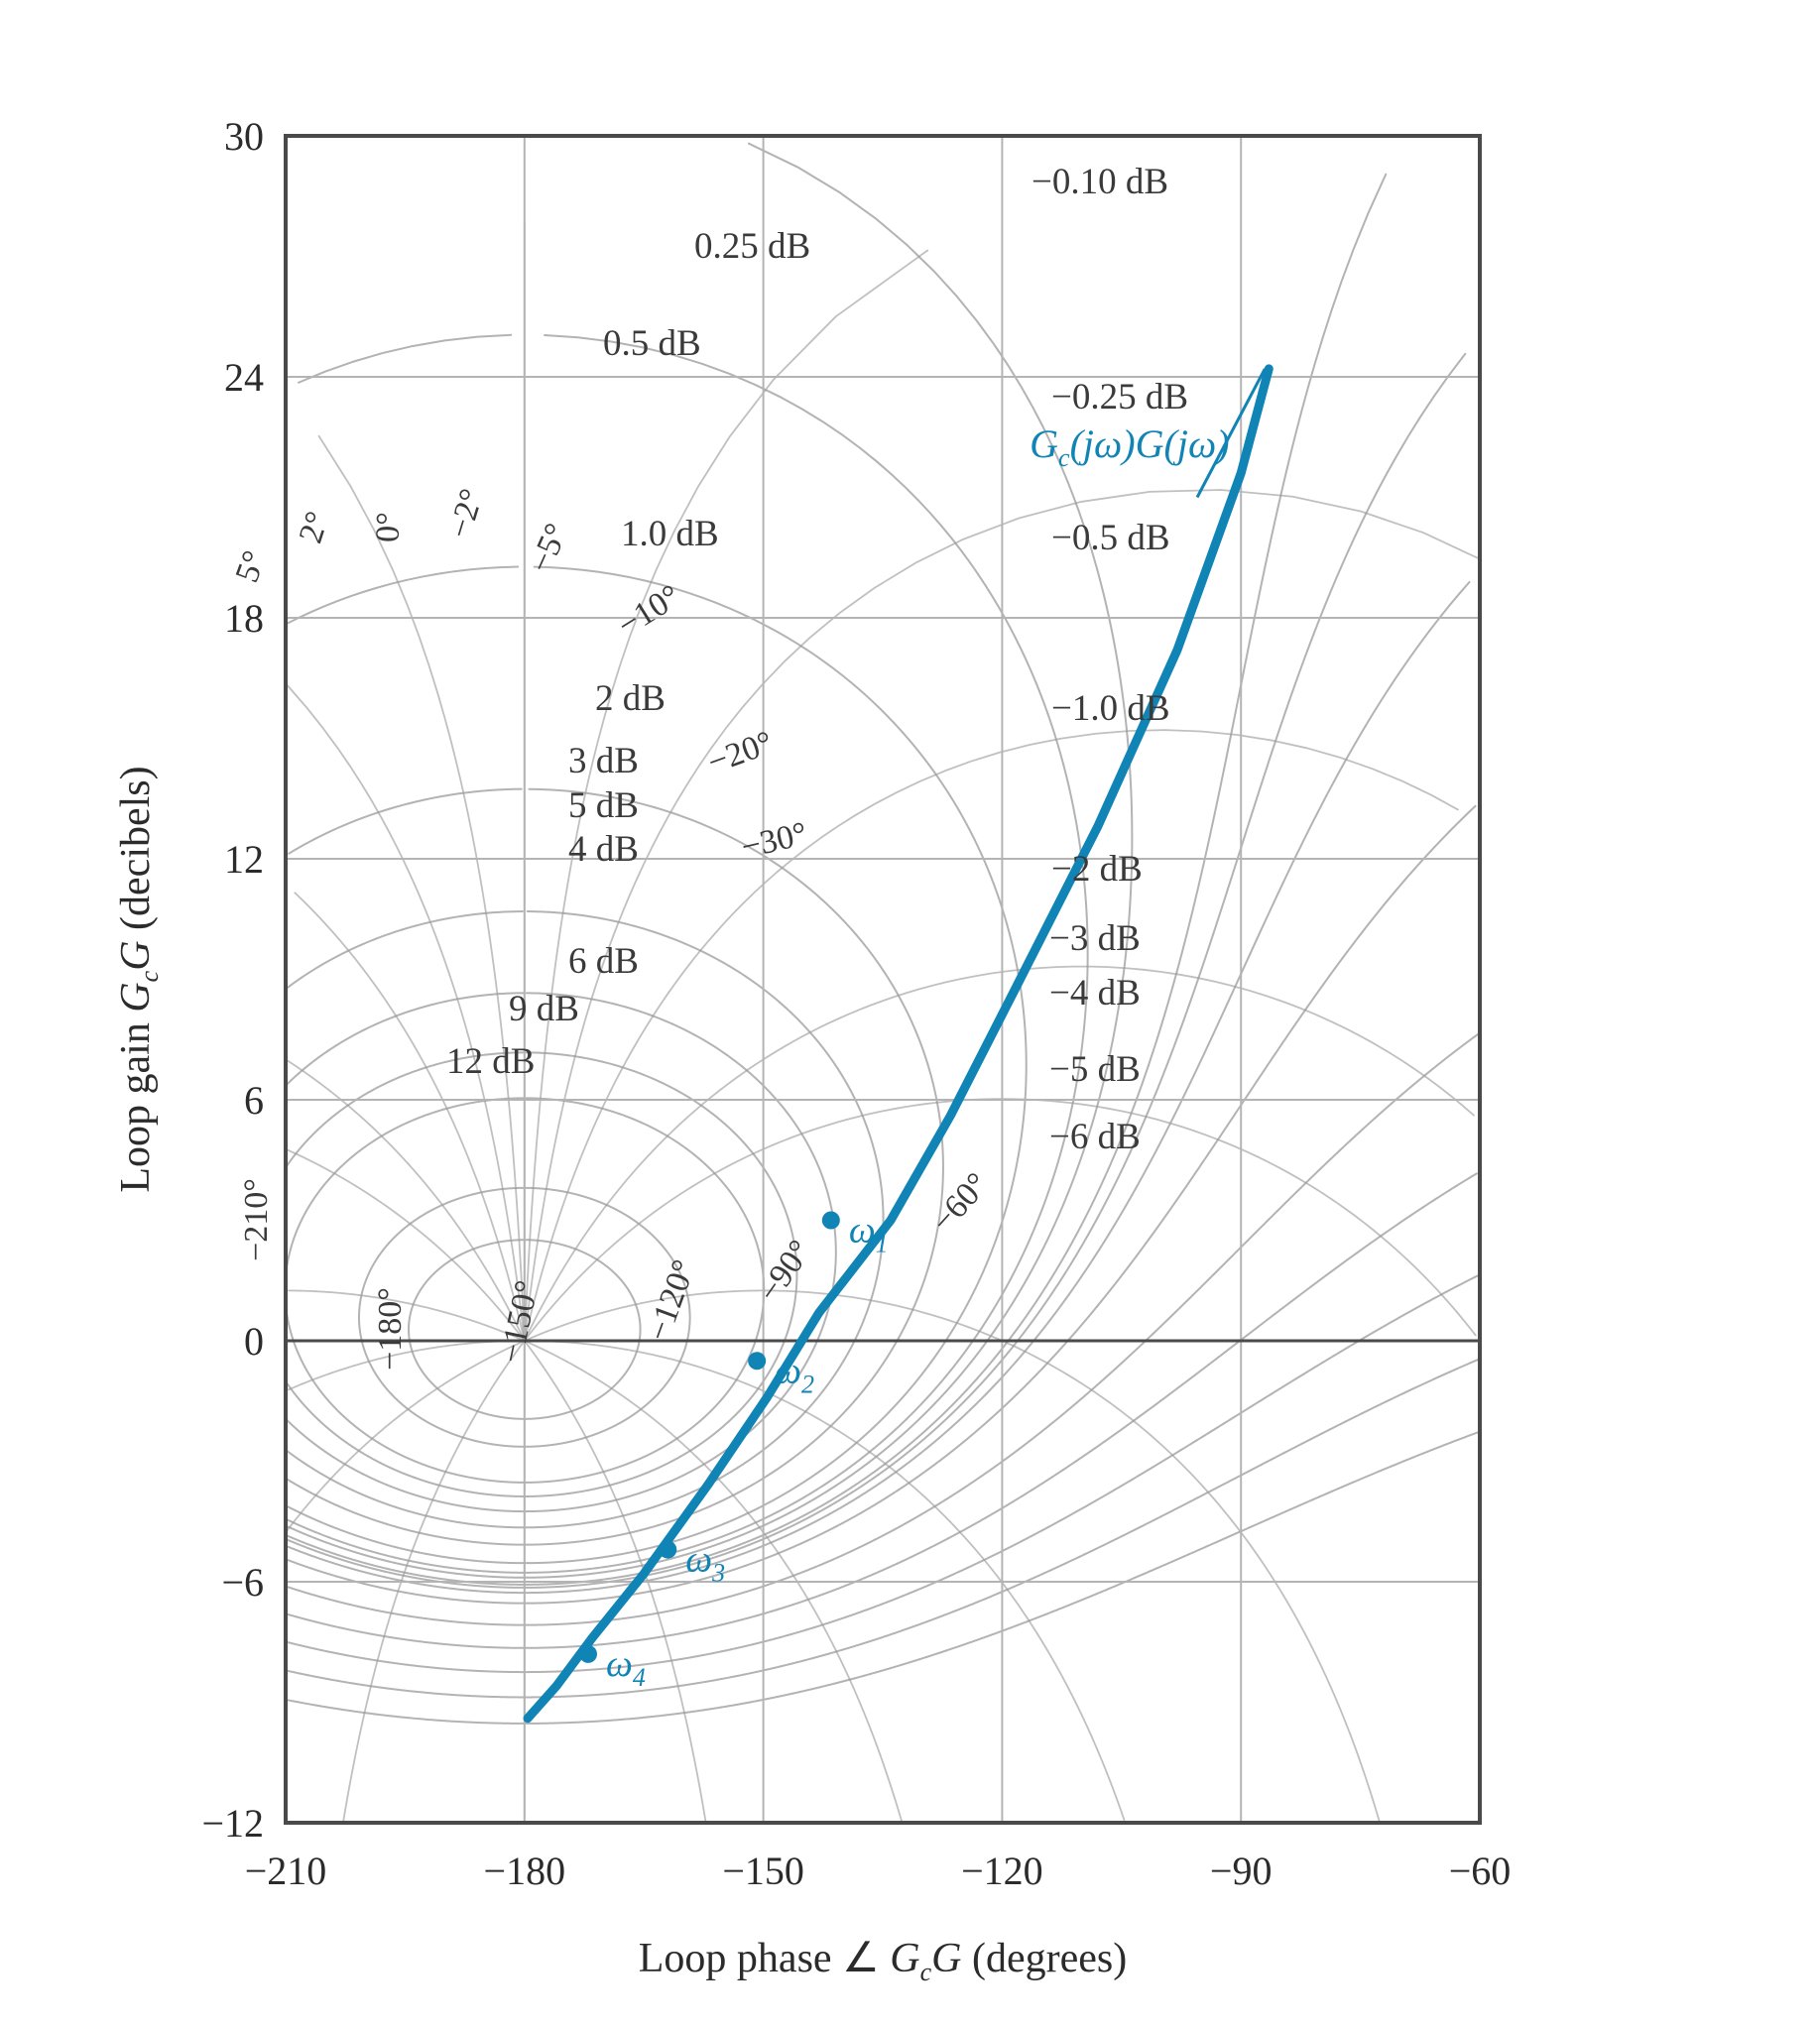 This screenshot has height=2029, width=1820. Describe the element at coordinates (254, 1341) in the screenshot. I see `y-tick-label: 0` at that location.